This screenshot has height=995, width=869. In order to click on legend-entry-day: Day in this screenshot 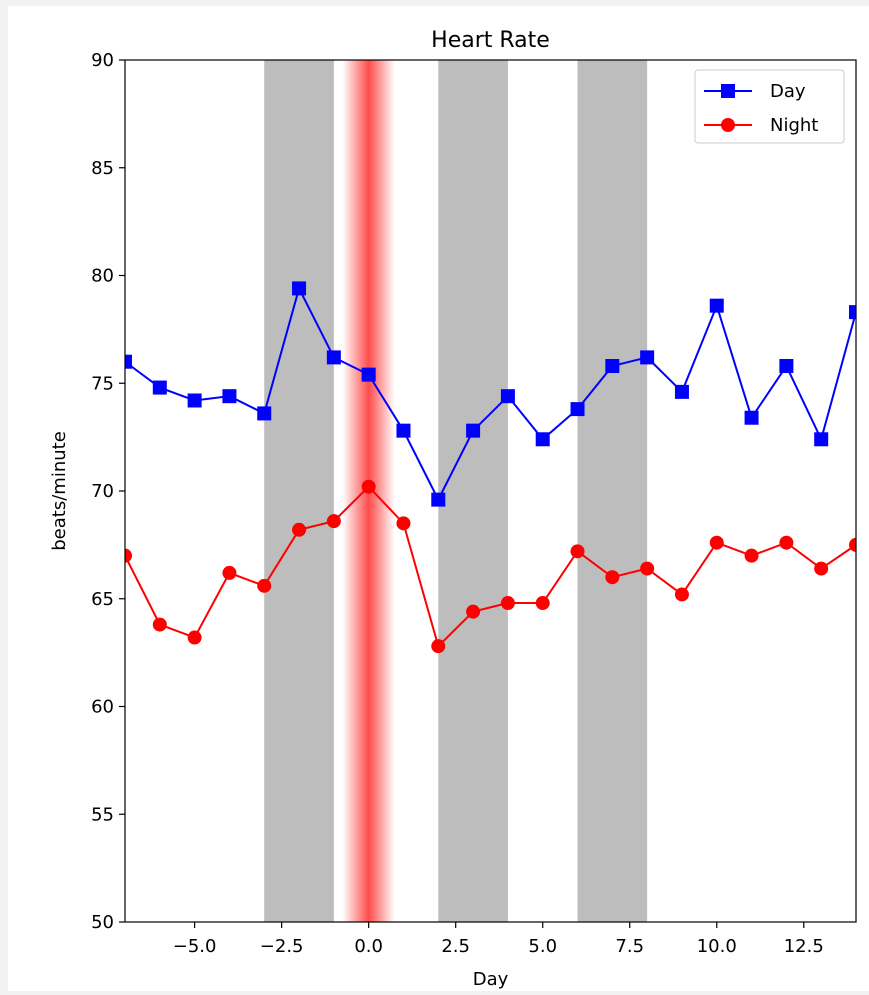, I will do `click(755, 91)`.